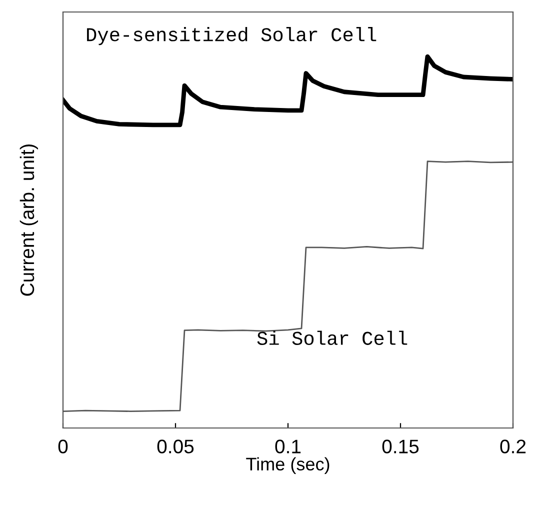 This screenshot has height=505, width=533. Describe the element at coordinates (332, 337) in the screenshot. I see `series-label: Si Solar Cell` at that location.